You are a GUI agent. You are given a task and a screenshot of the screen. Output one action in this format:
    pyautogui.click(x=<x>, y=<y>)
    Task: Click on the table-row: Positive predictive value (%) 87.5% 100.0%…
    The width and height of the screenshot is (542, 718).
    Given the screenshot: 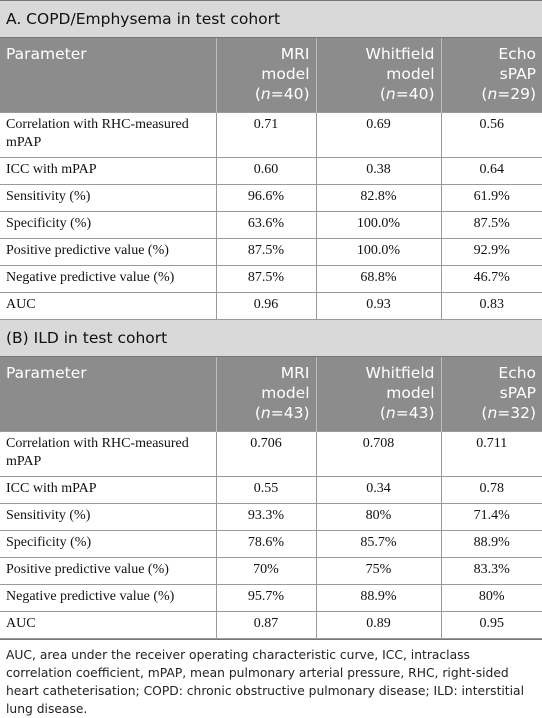 What is the action you would take?
    pyautogui.click(x=271, y=252)
    